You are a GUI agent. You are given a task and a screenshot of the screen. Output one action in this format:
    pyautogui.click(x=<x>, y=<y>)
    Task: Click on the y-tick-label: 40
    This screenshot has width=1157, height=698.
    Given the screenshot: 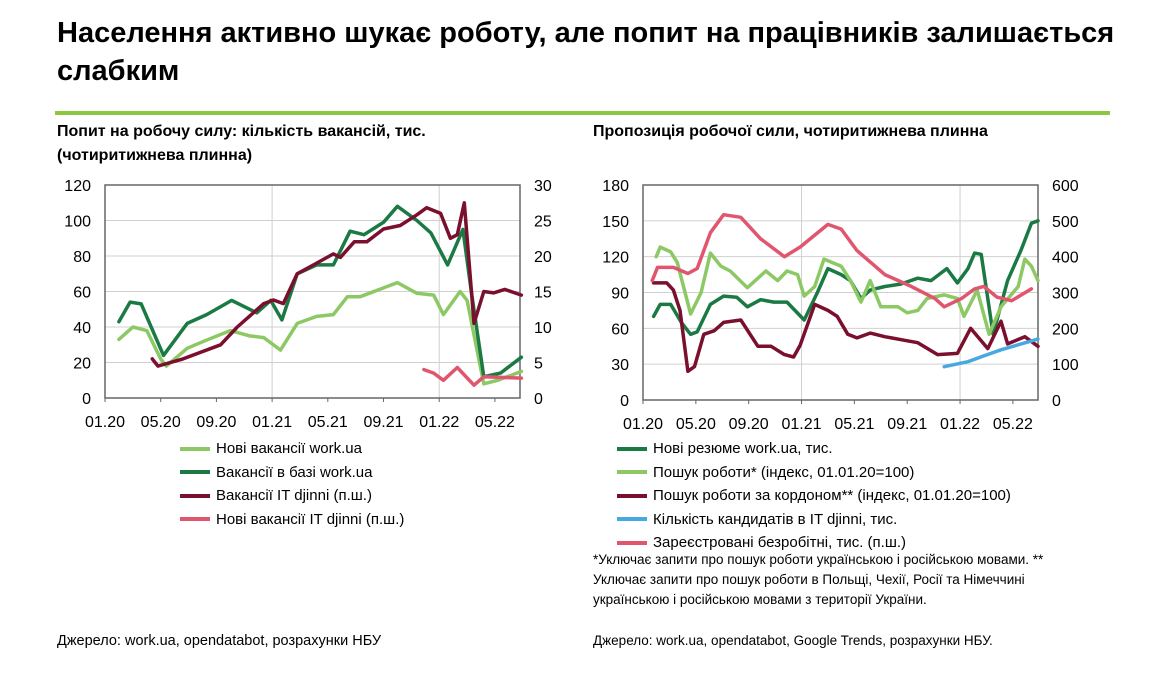 What is the action you would take?
    pyautogui.click(x=82, y=328)
    